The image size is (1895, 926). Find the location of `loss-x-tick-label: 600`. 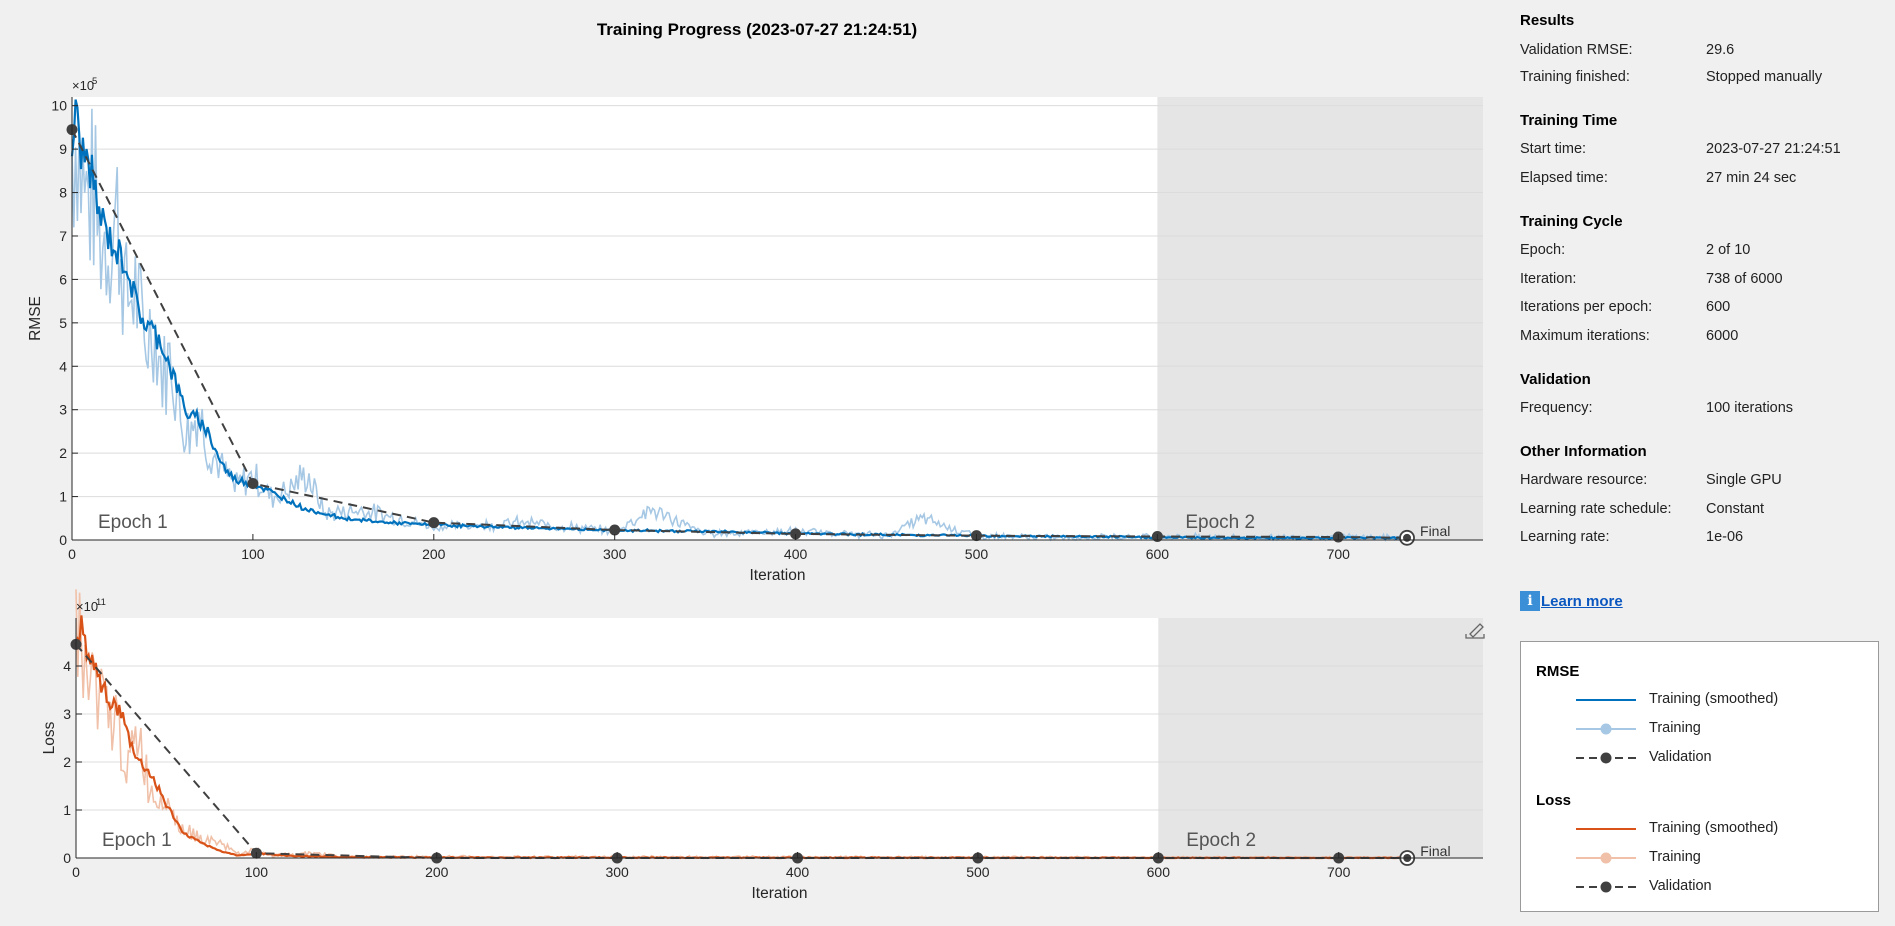

loss-x-tick-label: 600 is located at coordinates (1159, 872).